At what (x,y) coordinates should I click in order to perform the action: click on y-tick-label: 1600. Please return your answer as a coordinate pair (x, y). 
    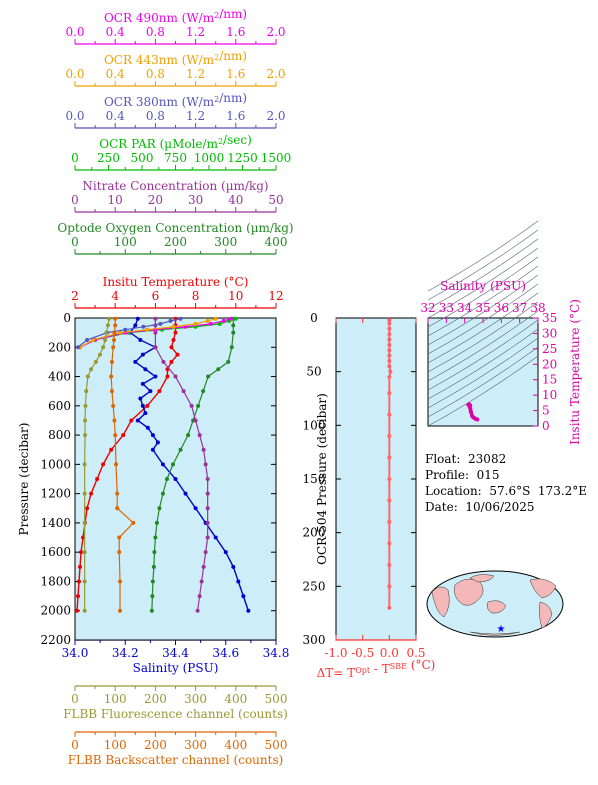
    Looking at the image, I should click on (55, 552).